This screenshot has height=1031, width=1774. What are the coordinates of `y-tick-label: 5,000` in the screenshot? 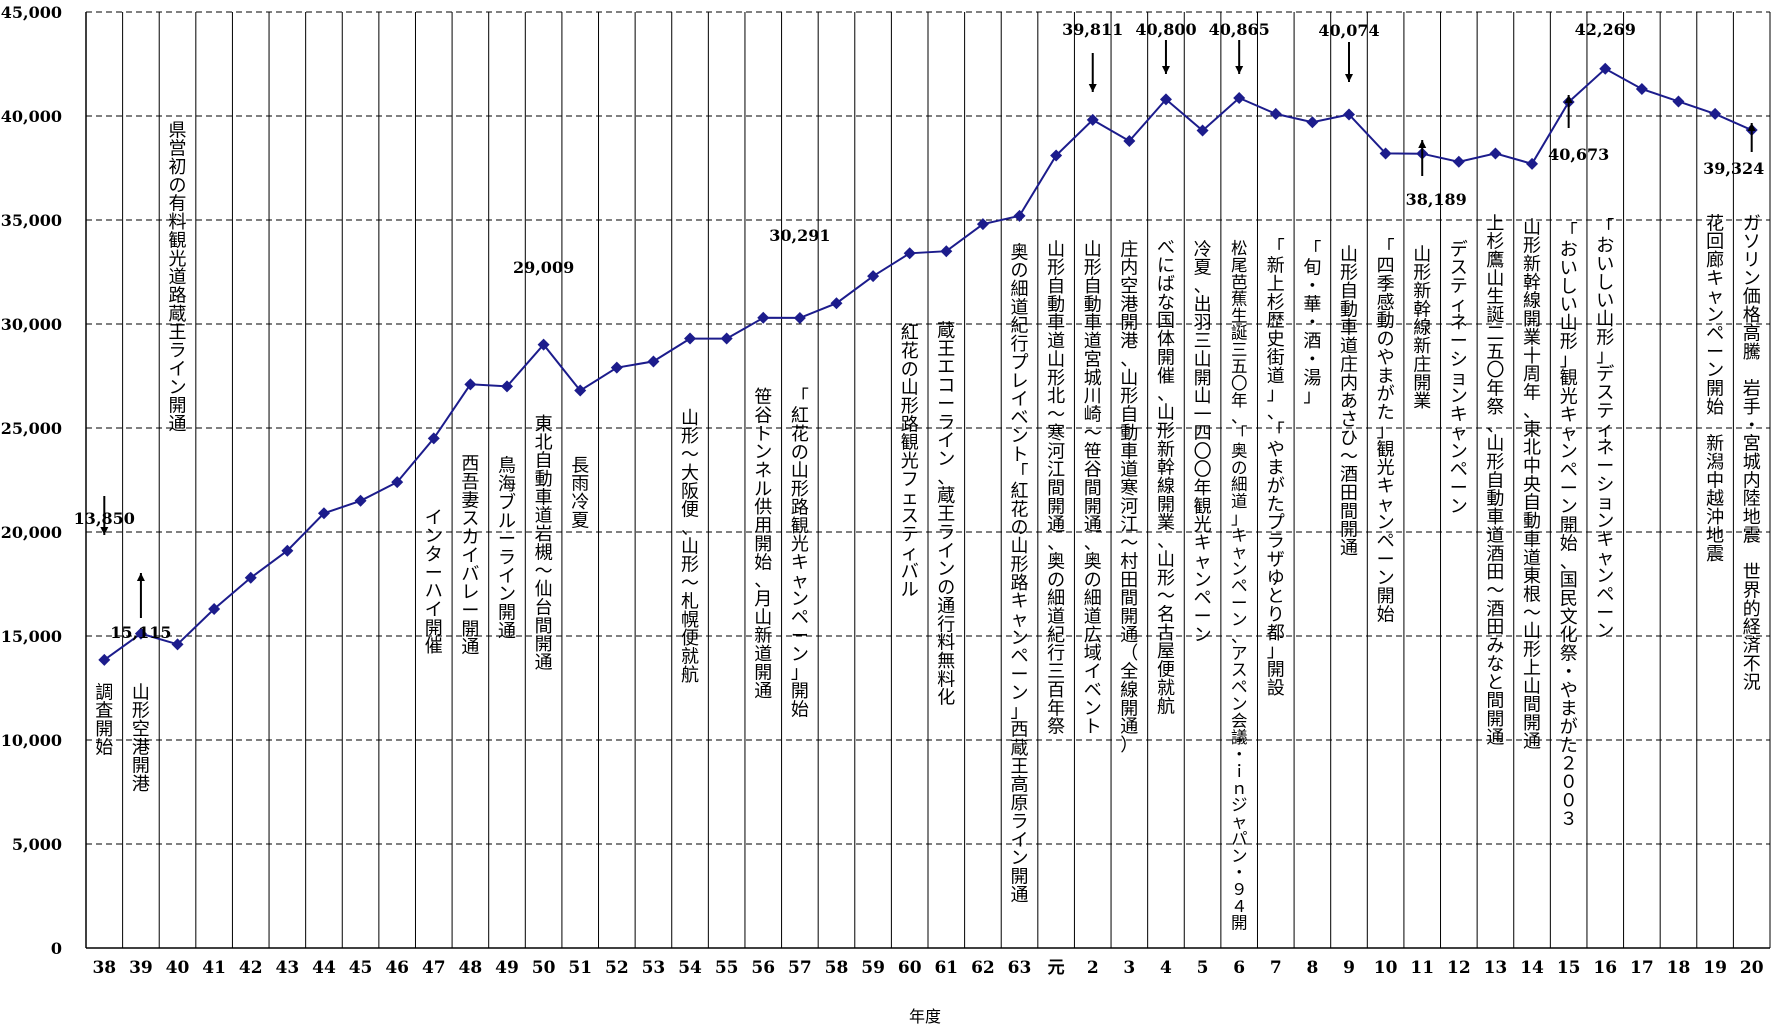 It's located at (37, 844).